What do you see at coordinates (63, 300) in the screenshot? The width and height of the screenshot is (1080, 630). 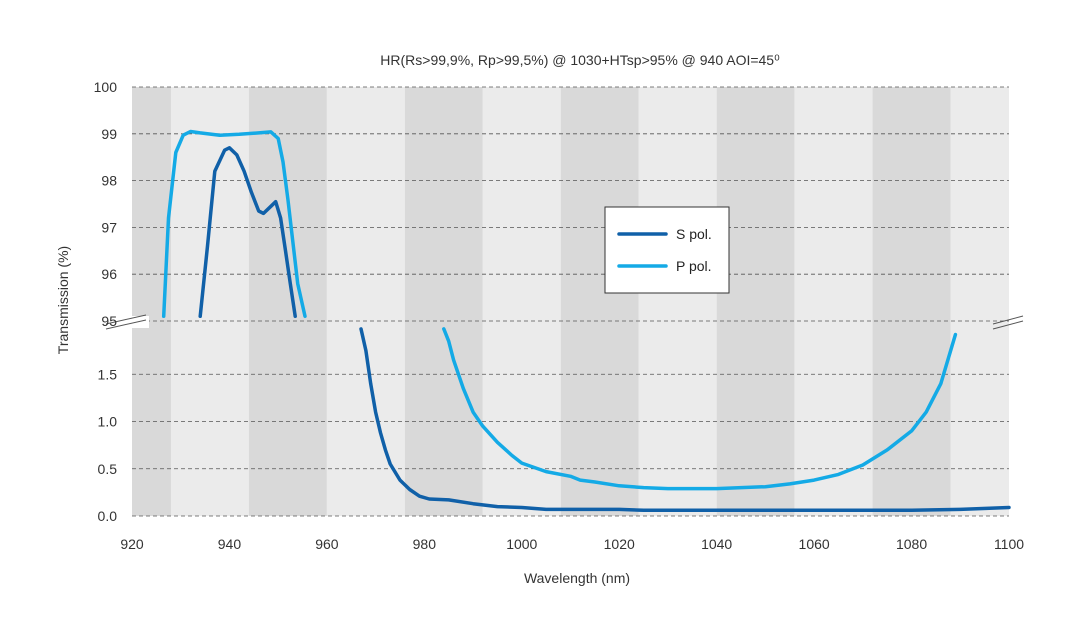 I see `y-axis-label: Transmission (%)` at bounding box center [63, 300].